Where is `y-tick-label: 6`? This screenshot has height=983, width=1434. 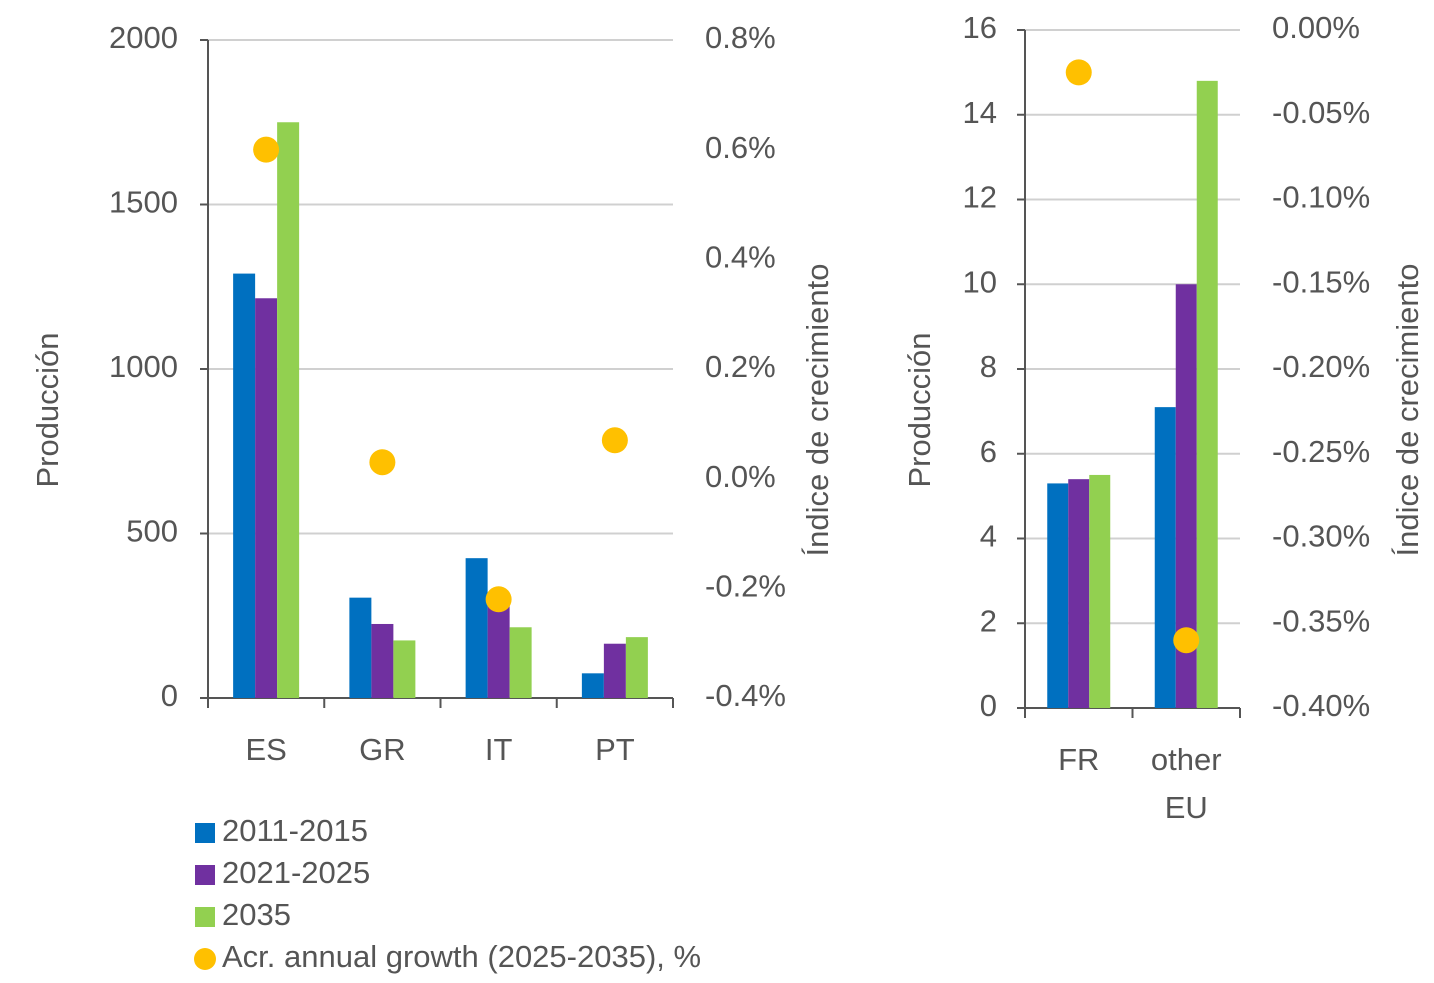
y-tick-label: 6 is located at coordinates (988, 451).